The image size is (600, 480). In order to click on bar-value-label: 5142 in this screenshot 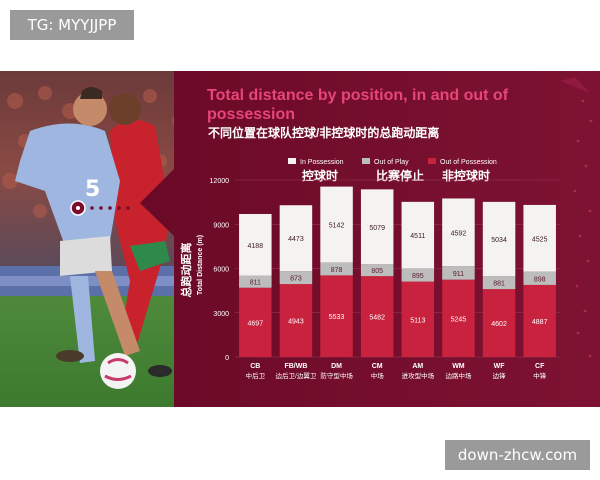, I will do `click(337, 226)`.